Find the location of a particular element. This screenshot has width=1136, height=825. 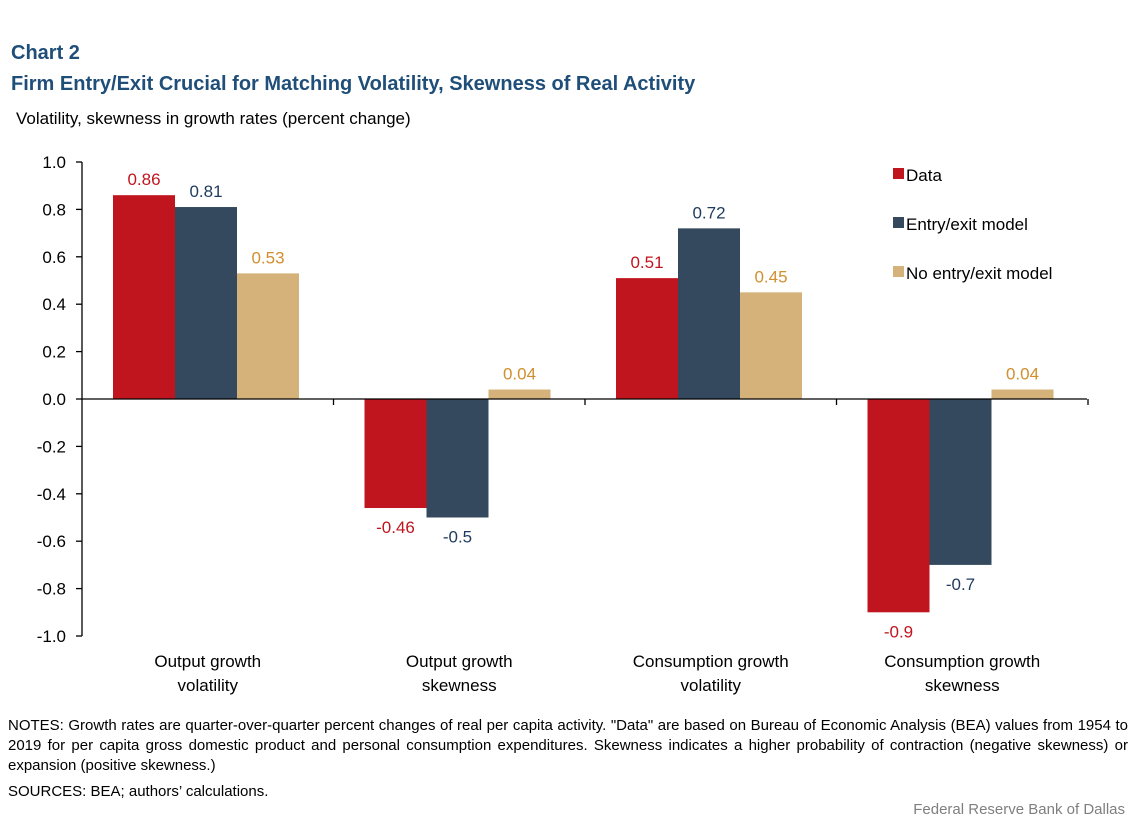

data-label: 0.86 is located at coordinates (143, 179).